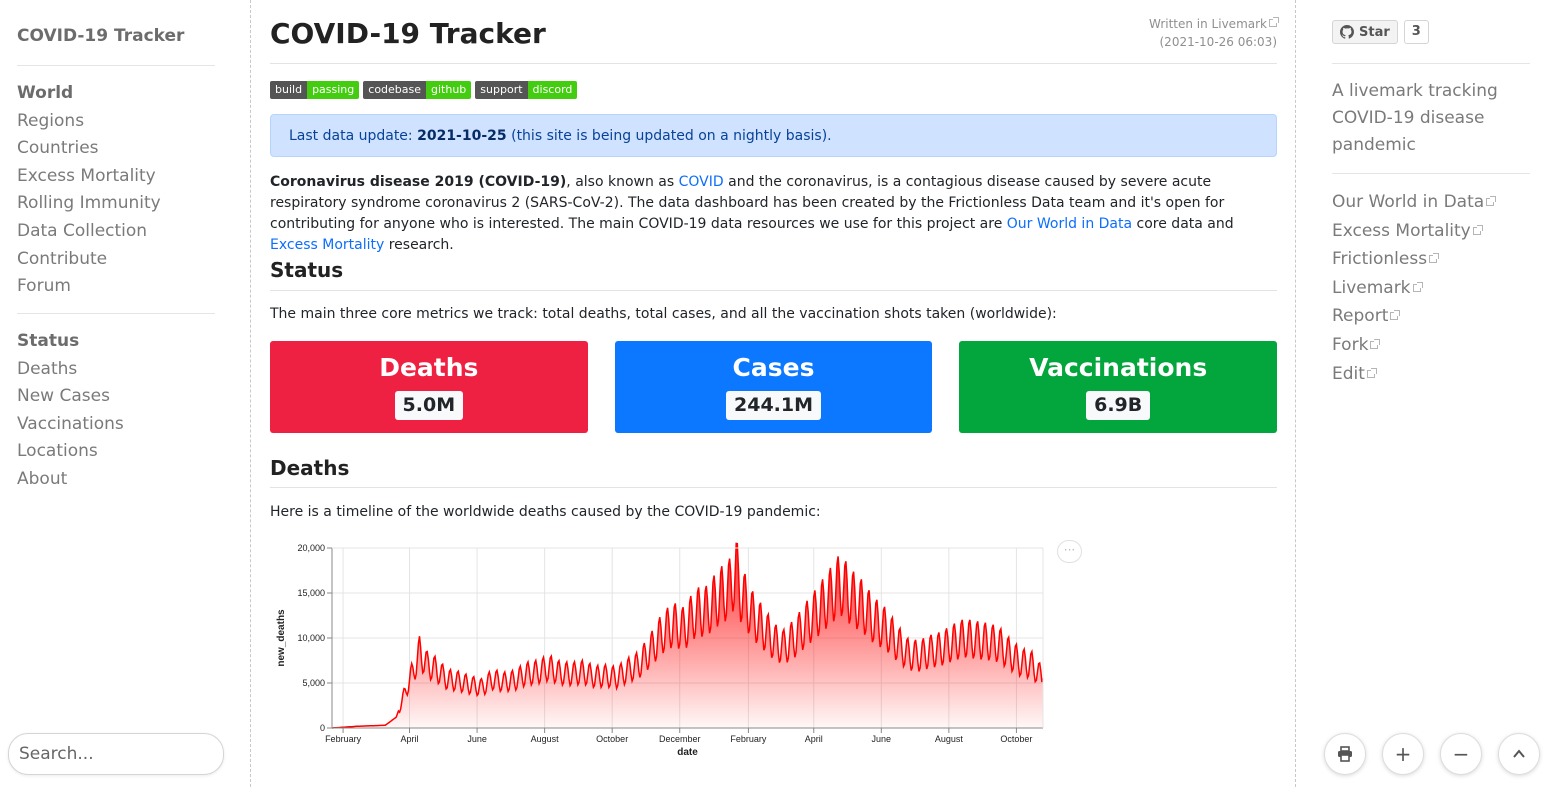 The width and height of the screenshot is (1551, 787). I want to click on written-in-link: Written in Livemark, so click(1208, 24).